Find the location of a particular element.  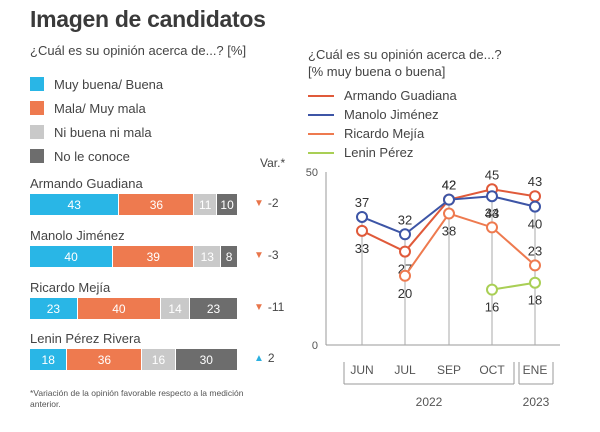

var-indicator: ▼ -11 is located at coordinates (269, 307).